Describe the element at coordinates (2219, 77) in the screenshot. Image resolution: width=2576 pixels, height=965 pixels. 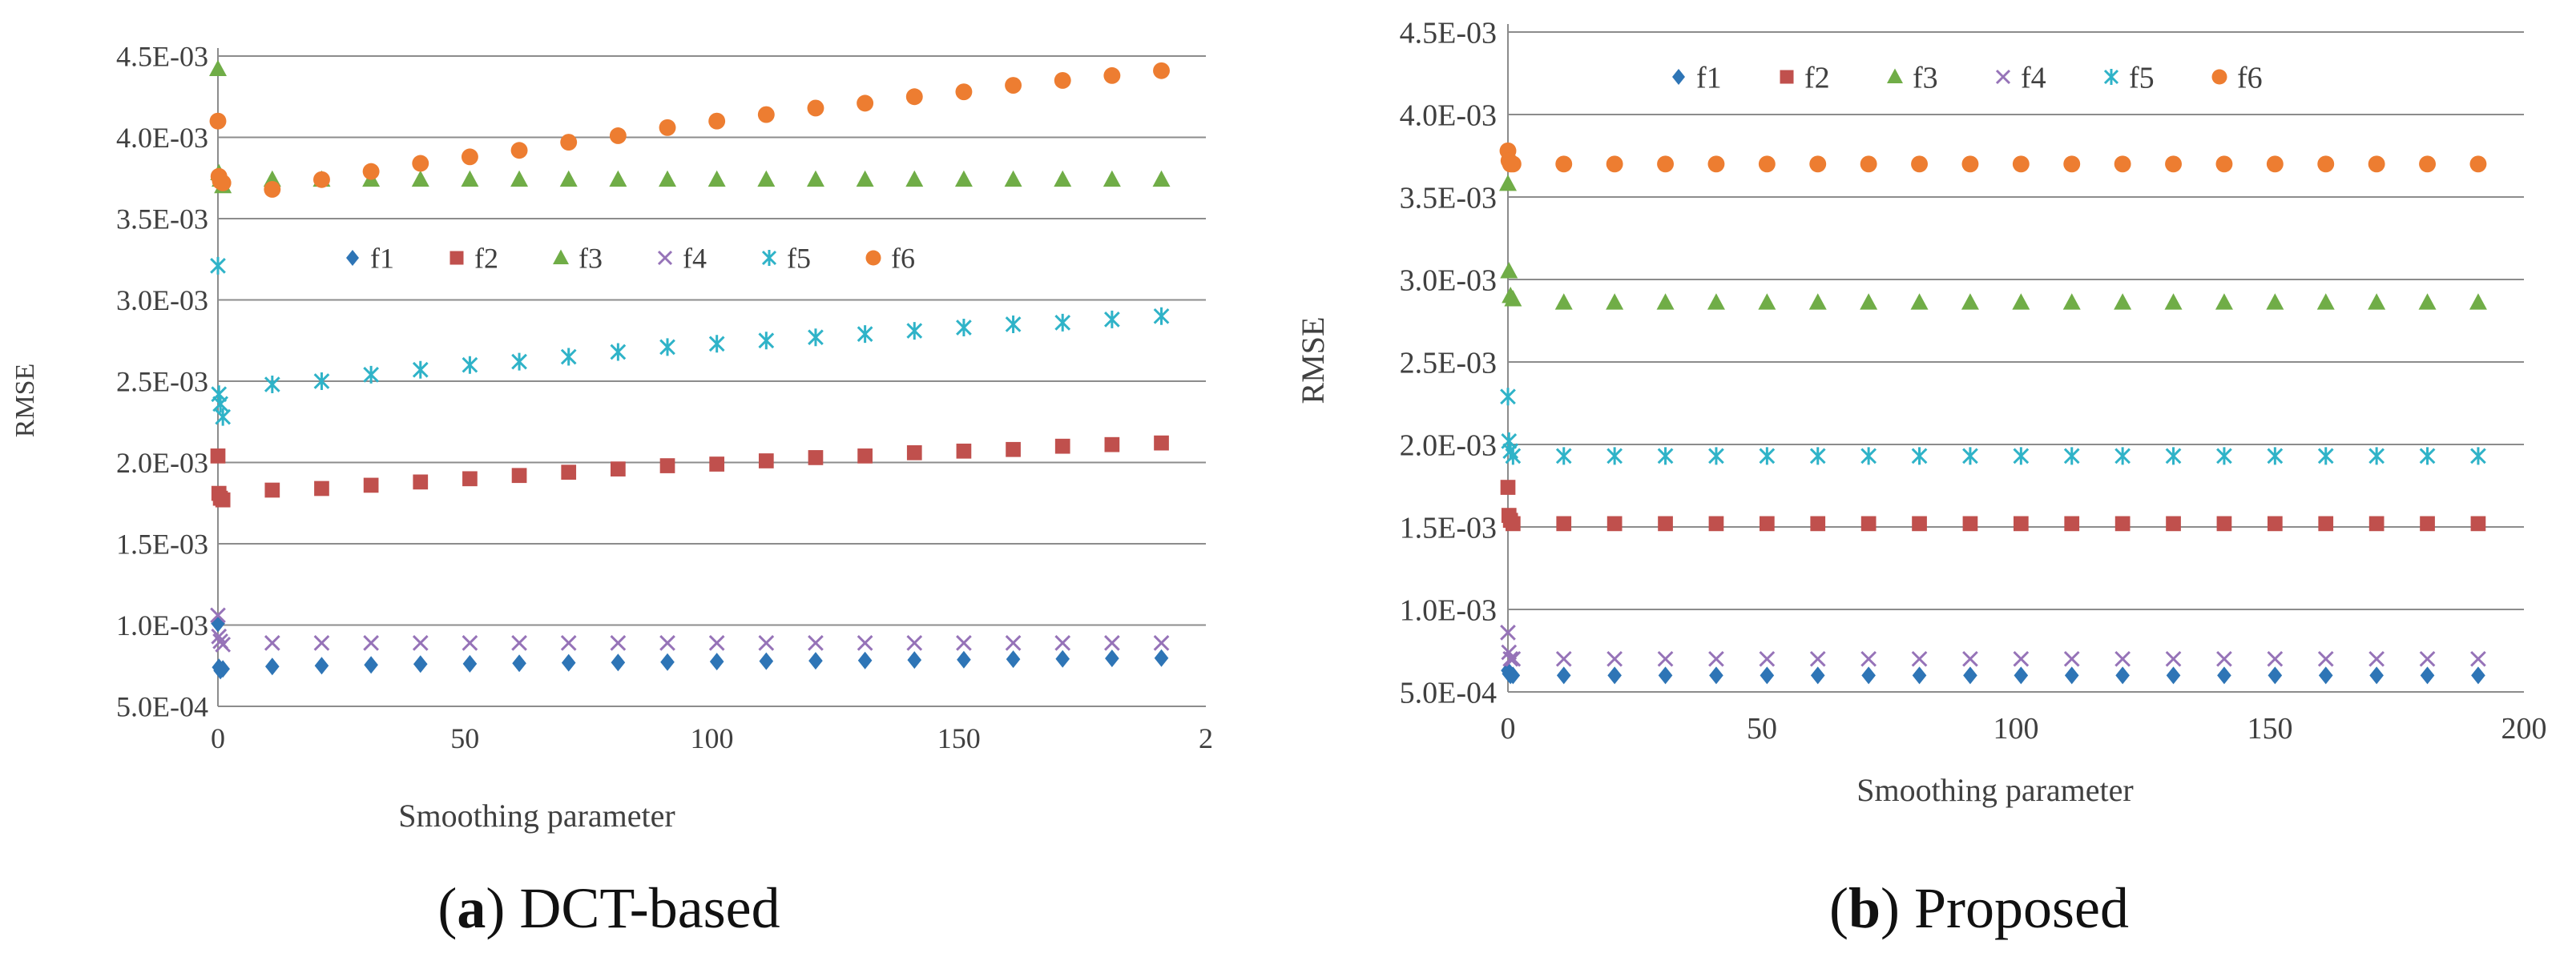
I see `panel-b-legend-marker-f6` at that location.